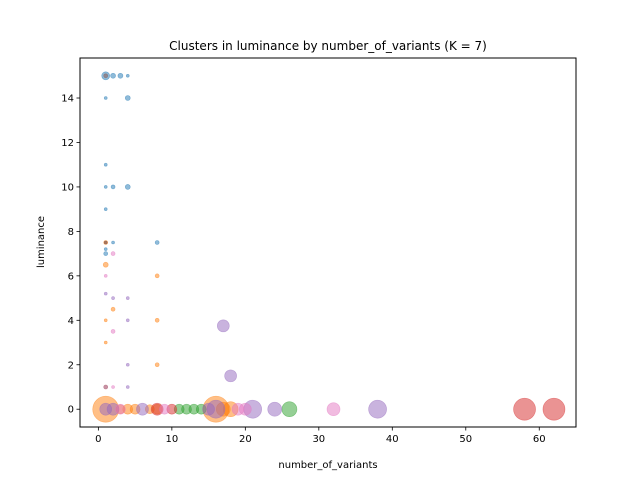  I want to click on x-axis-ticks: 0 10 20 30 40 50 60, so click(320, 436).